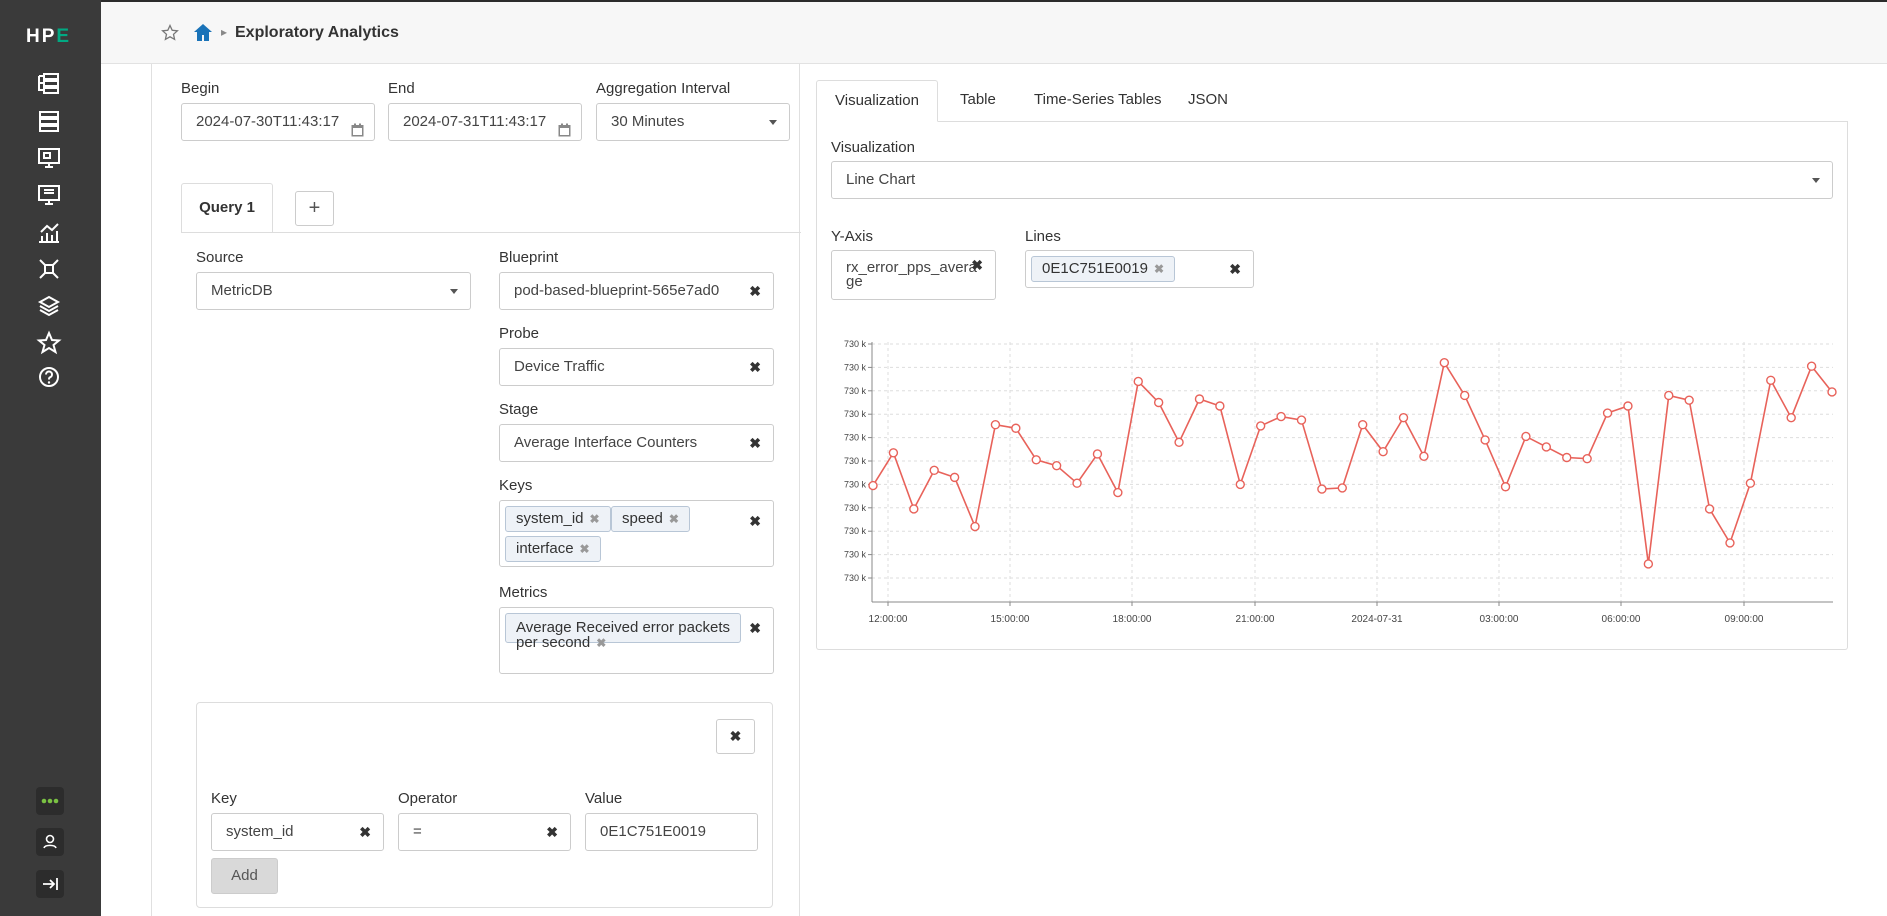 Image resolution: width=1887 pixels, height=916 pixels. I want to click on y-axis-select: rx_error_pps_avera ge ✖, so click(913, 275).